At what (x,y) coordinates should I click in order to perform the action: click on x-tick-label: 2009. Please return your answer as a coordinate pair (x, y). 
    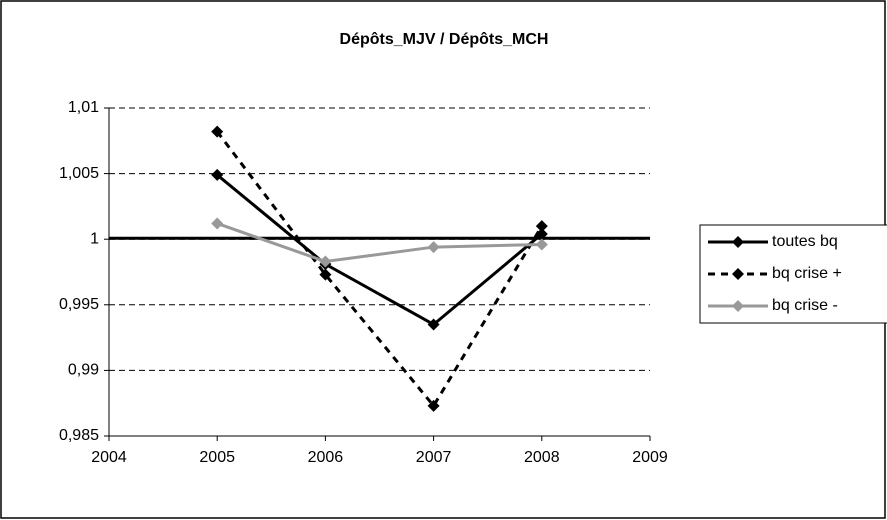
    Looking at the image, I should click on (650, 457).